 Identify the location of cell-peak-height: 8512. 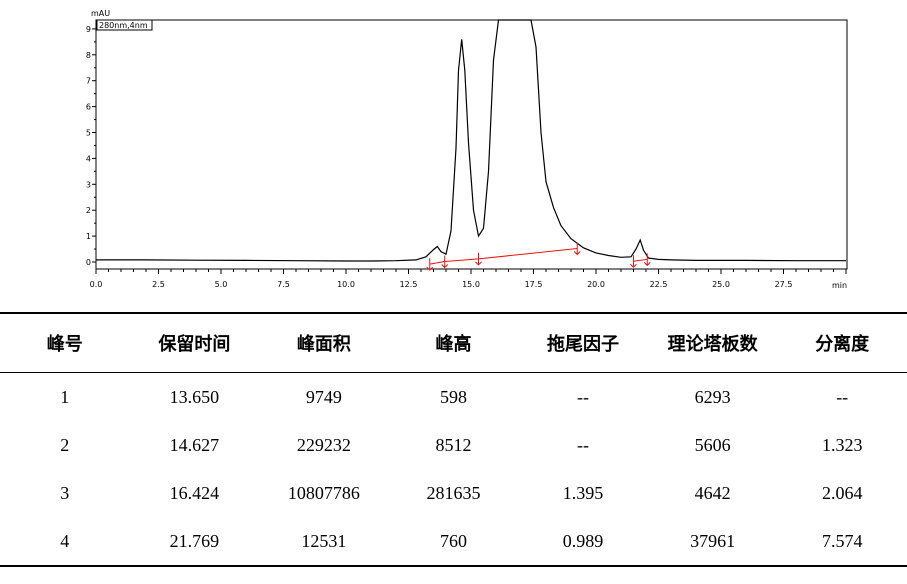
(453, 444).